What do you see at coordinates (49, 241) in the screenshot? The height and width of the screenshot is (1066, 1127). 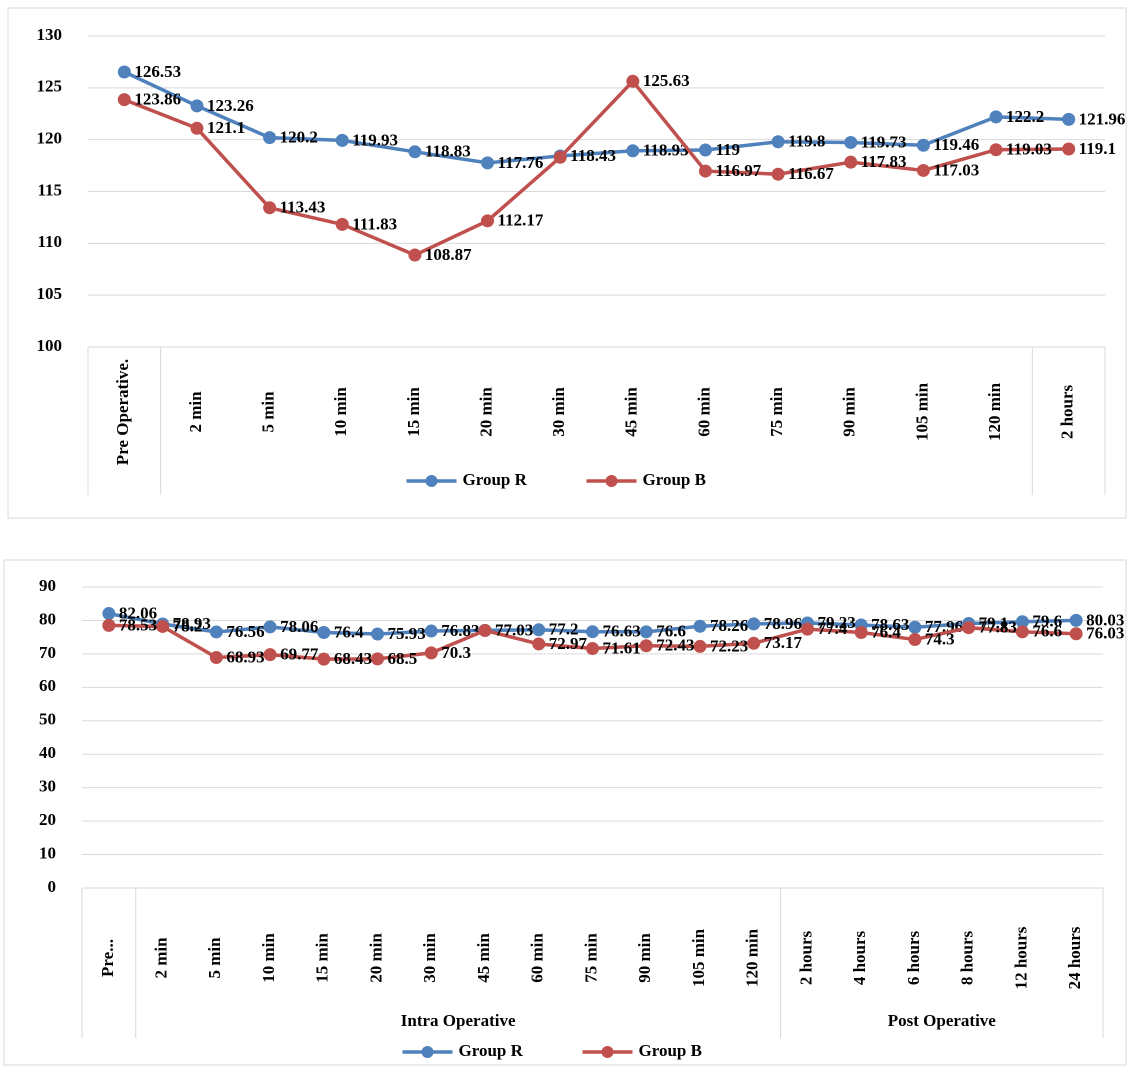 I see `y-tick-label: 110` at bounding box center [49, 241].